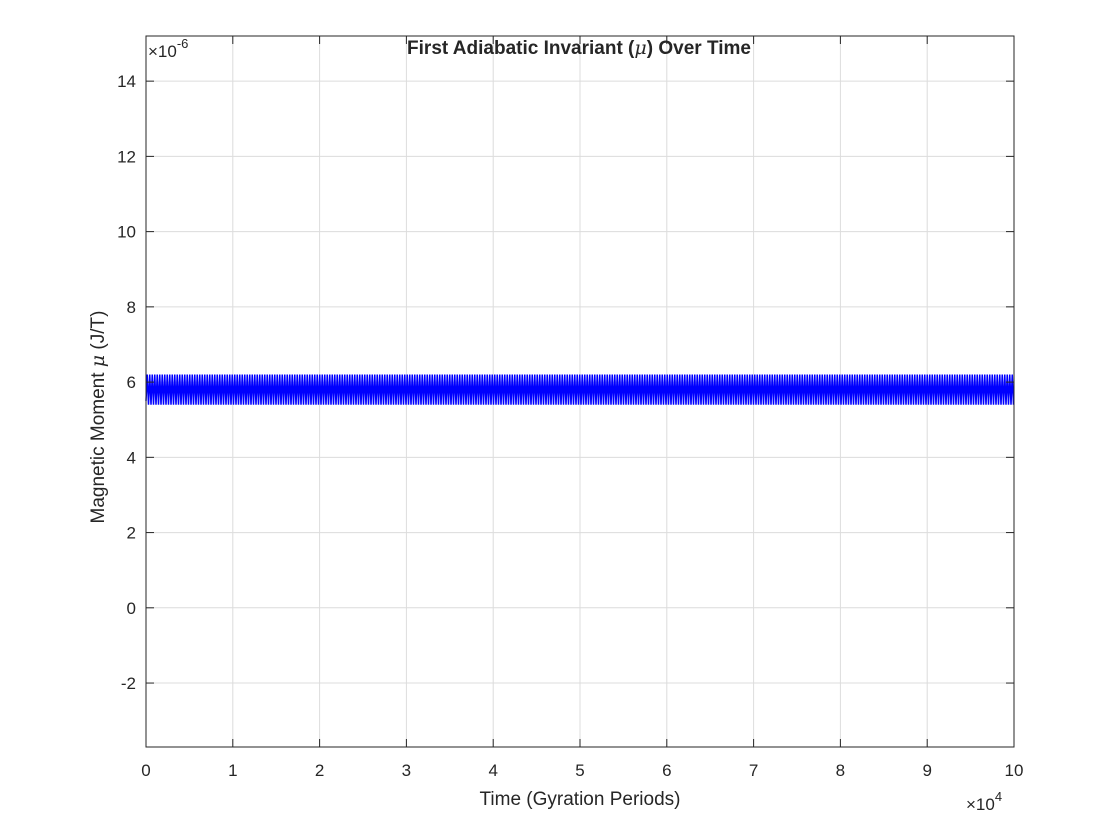 This screenshot has width=1120, height=840. Describe the element at coordinates (168, 48) in the screenshot. I see `y-exponent-label: ×10⁻⁶` at that location.